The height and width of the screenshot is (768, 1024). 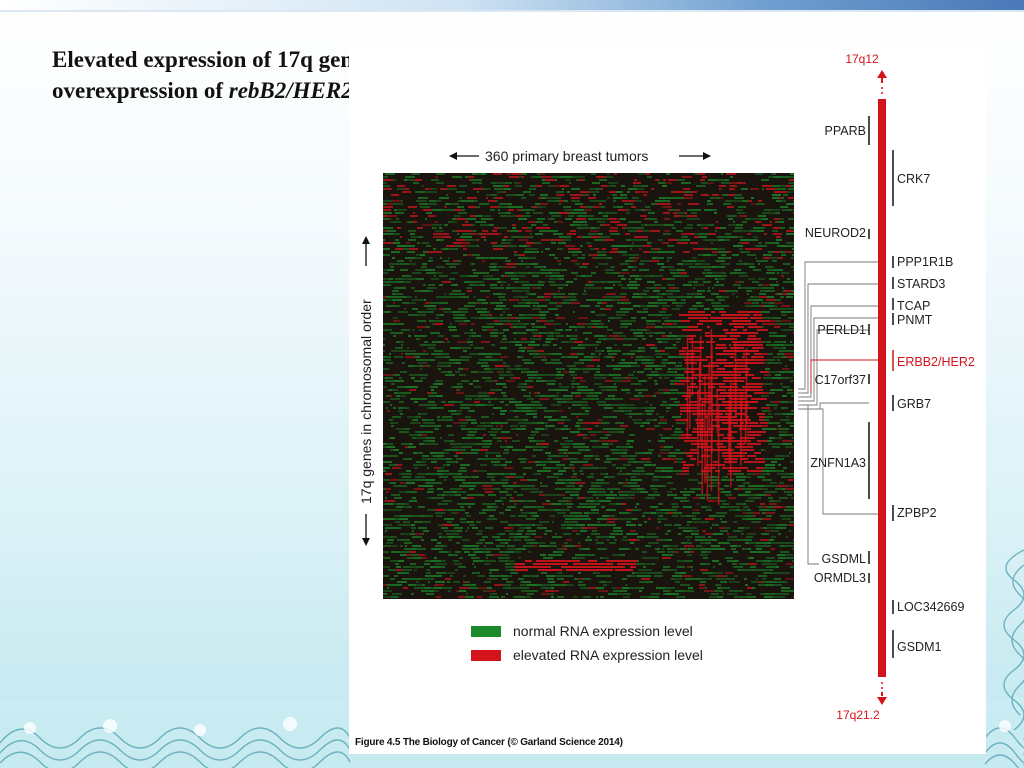 What do you see at coordinates (925, 262) in the screenshot?
I see `gene-label: PPP1R1B` at bounding box center [925, 262].